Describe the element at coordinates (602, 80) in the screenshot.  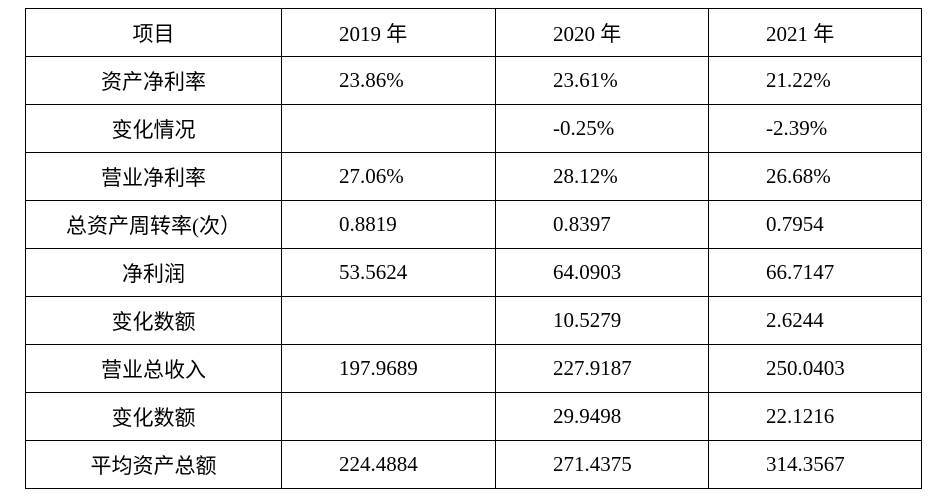
I see `cell: 23.61%` at that location.